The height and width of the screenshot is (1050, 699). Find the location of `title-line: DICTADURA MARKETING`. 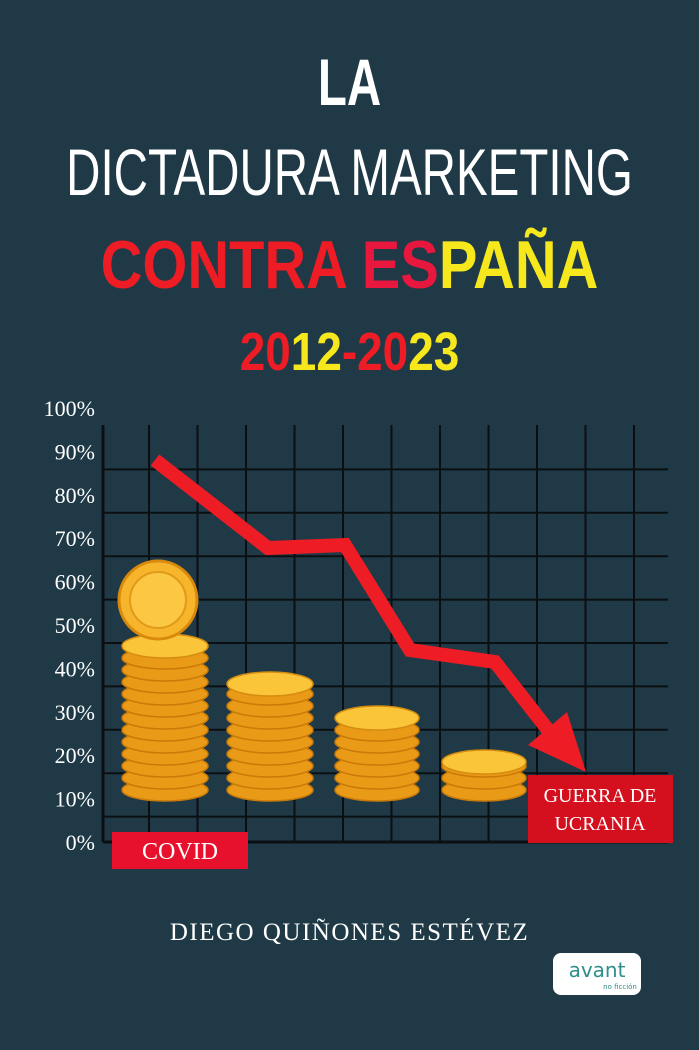

title-line: DICTADURA MARKETING is located at coordinates (349, 172).